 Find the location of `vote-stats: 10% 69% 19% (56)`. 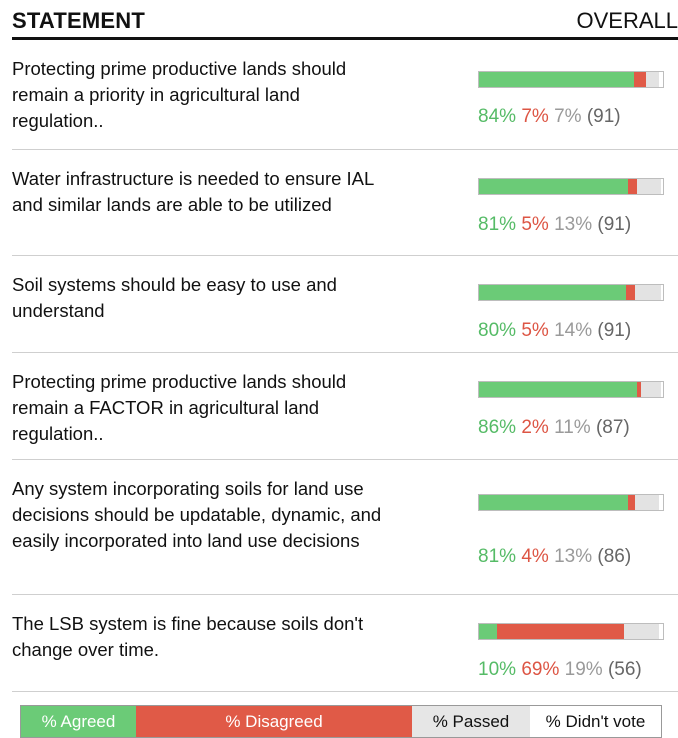

vote-stats: 10% 69% 19% (56) is located at coordinates (560, 670).